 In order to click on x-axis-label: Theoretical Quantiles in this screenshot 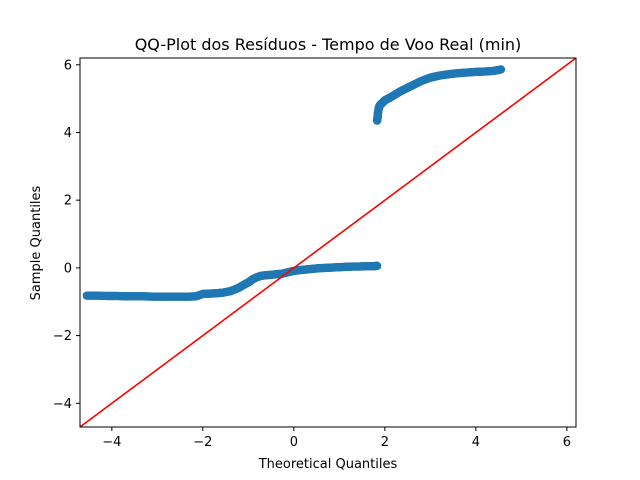, I will do `click(328, 464)`.